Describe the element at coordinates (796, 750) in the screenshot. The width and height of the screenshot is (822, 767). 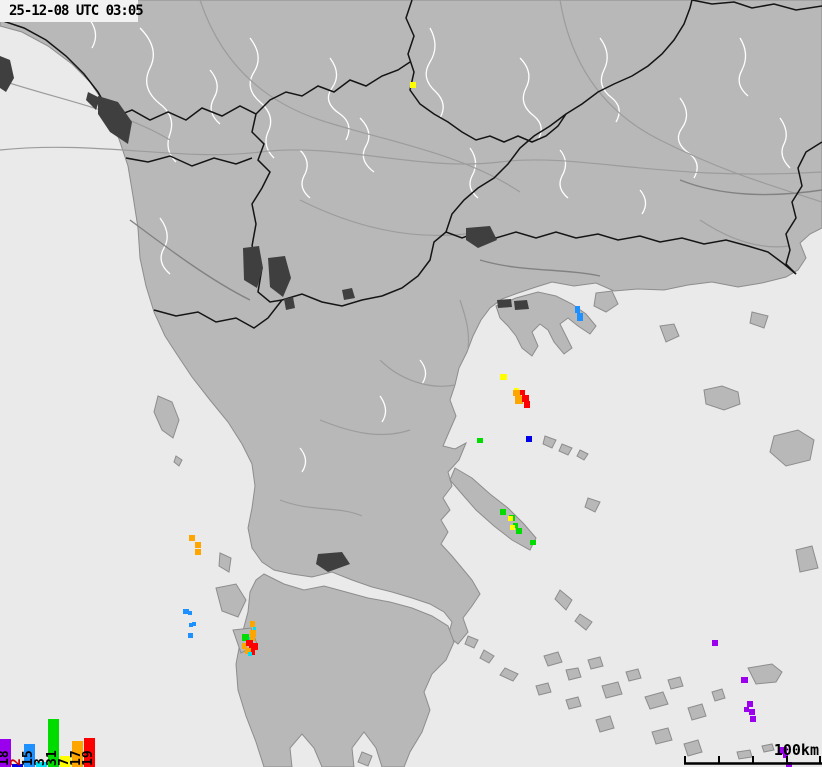
I see `scale-label: 100km` at that location.